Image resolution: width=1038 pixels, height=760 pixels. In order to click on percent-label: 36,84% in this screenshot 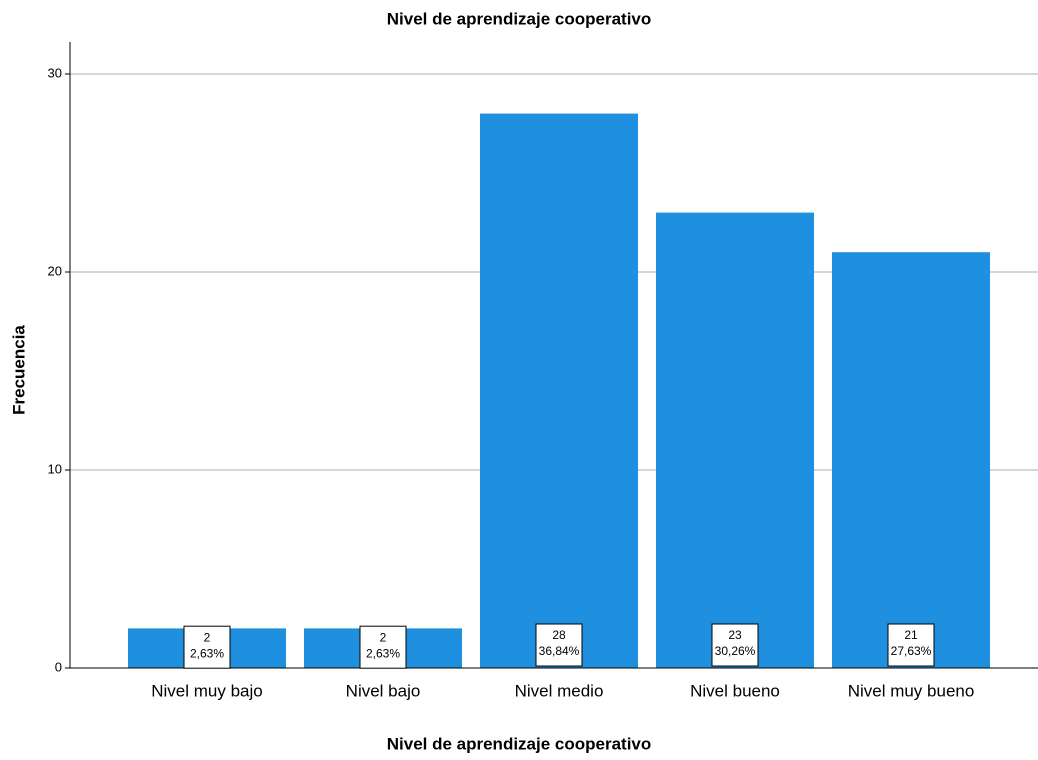, I will do `click(559, 651)`.